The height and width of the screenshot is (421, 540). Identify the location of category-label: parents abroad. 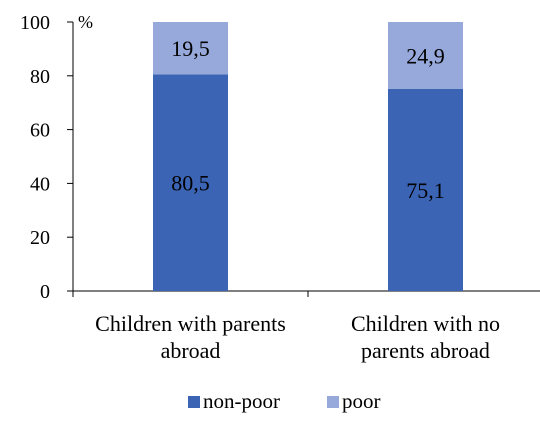
(425, 350).